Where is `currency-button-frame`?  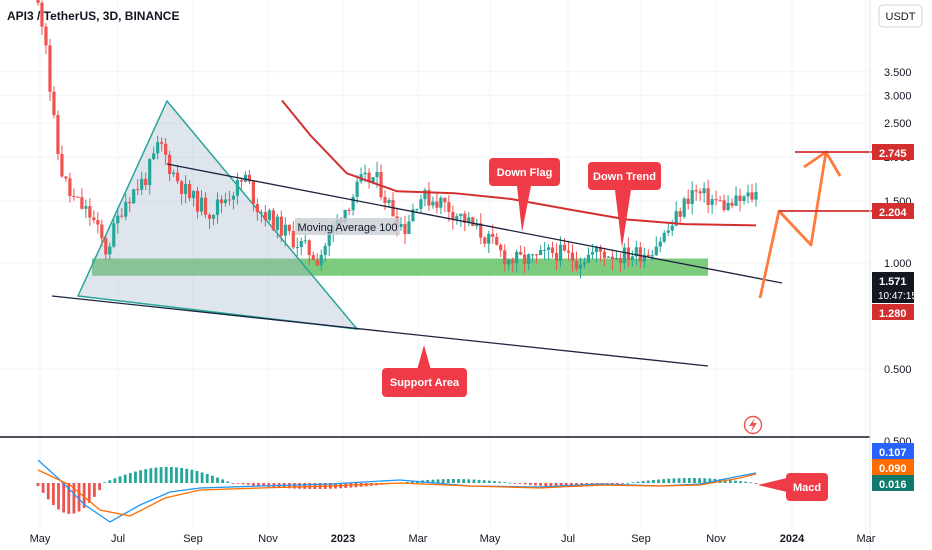
currency-button-frame is located at coordinates (900, 16).